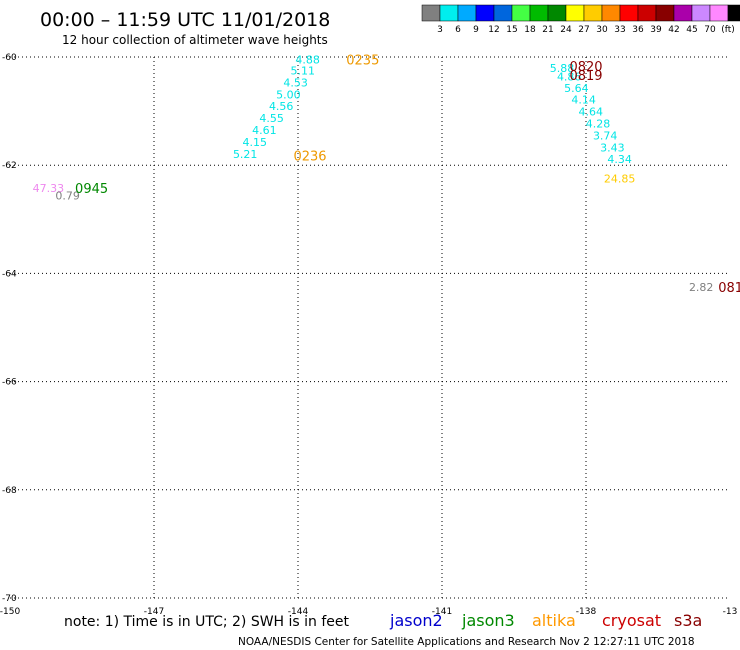 This screenshot has width=740, height=650. I want to click on color-scale-label: (ft), so click(728, 30).